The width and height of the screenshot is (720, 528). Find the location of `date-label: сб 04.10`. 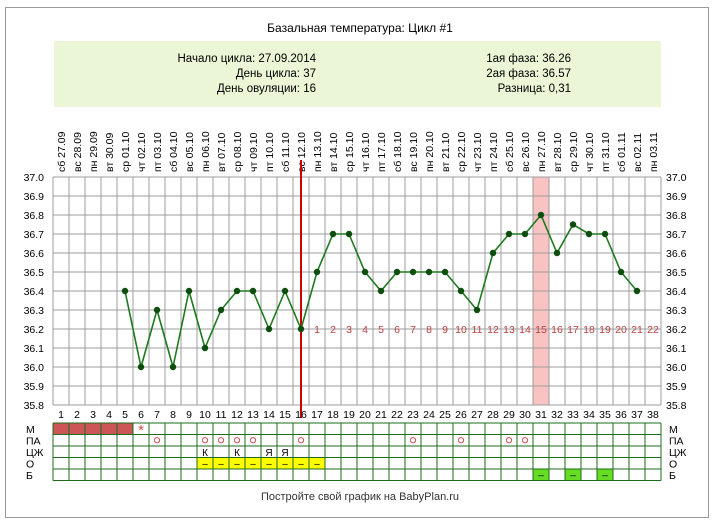

date-label: сб 04.10 is located at coordinates (174, 151).